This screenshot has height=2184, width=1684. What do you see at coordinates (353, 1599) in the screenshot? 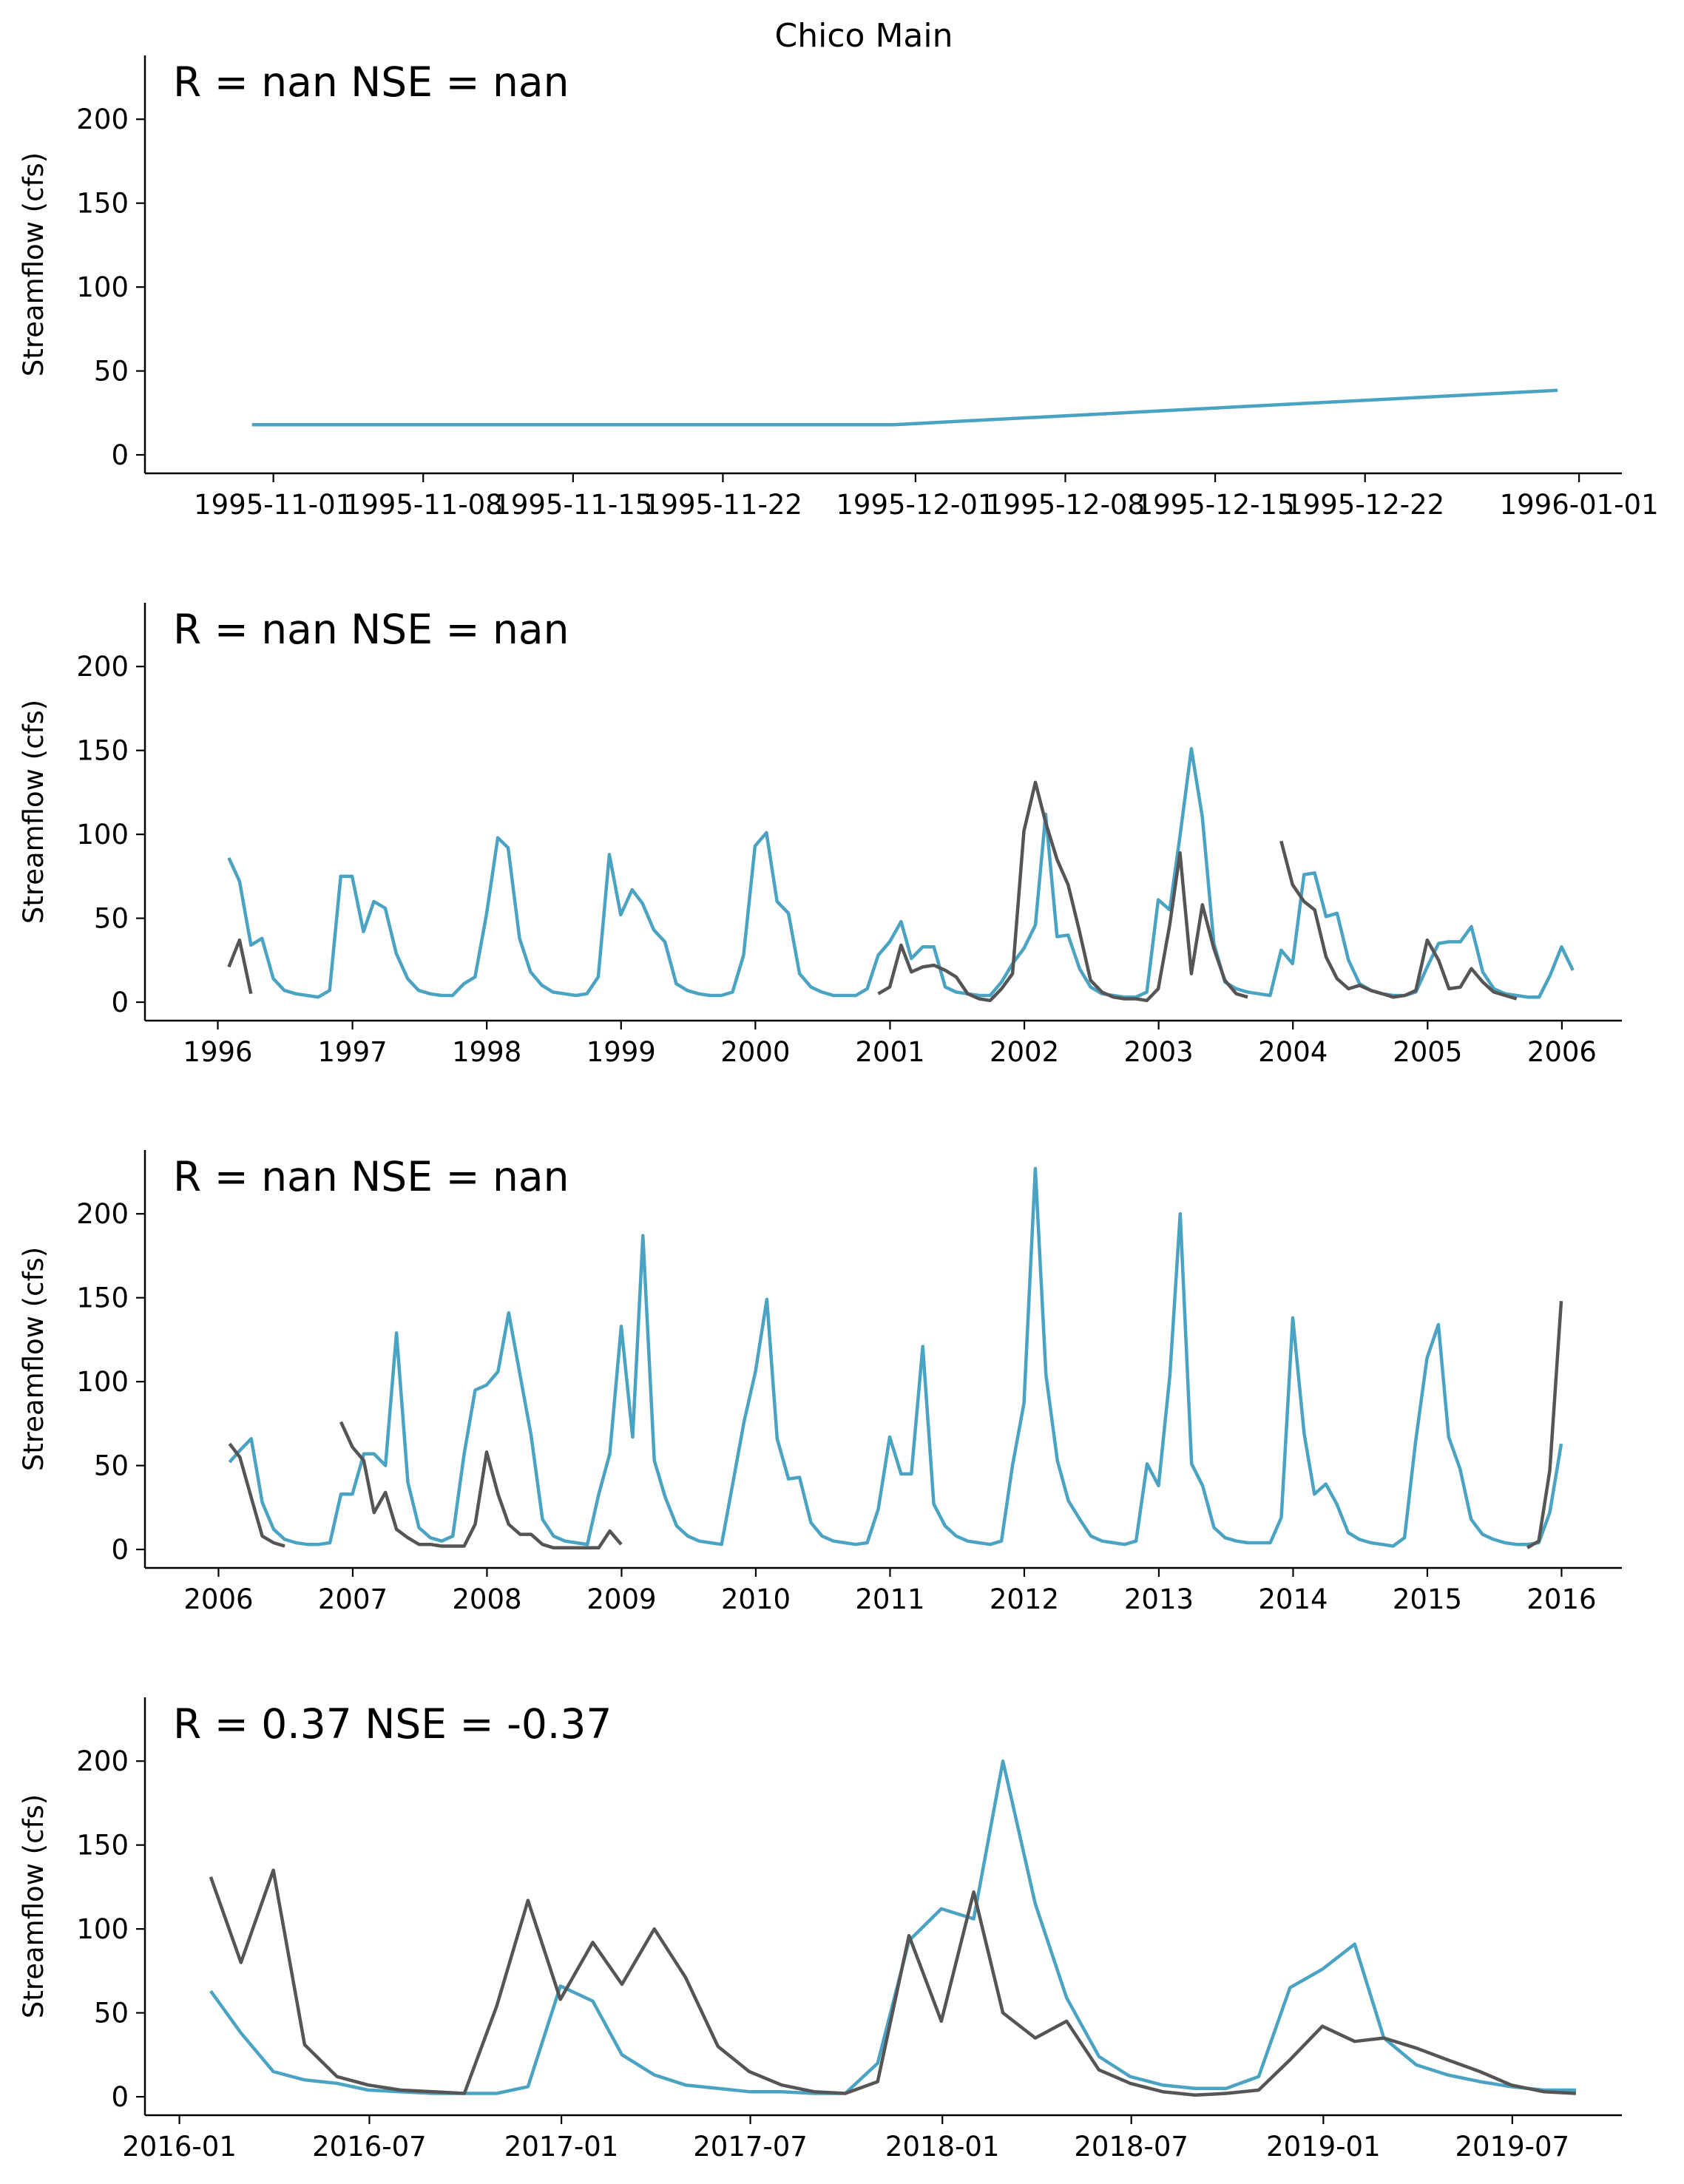
I see `x-tick-label: 2007` at bounding box center [353, 1599].